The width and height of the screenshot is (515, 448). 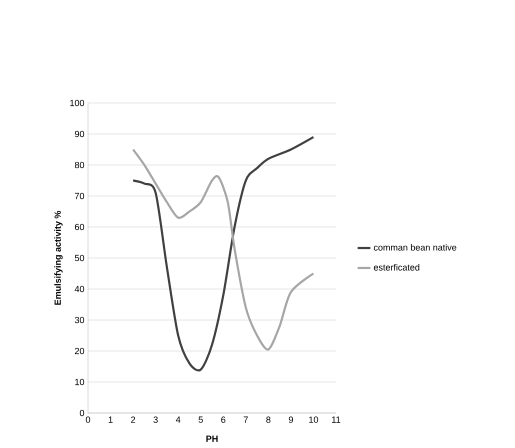 I want to click on y-tick-label: 0, so click(x=82, y=413).